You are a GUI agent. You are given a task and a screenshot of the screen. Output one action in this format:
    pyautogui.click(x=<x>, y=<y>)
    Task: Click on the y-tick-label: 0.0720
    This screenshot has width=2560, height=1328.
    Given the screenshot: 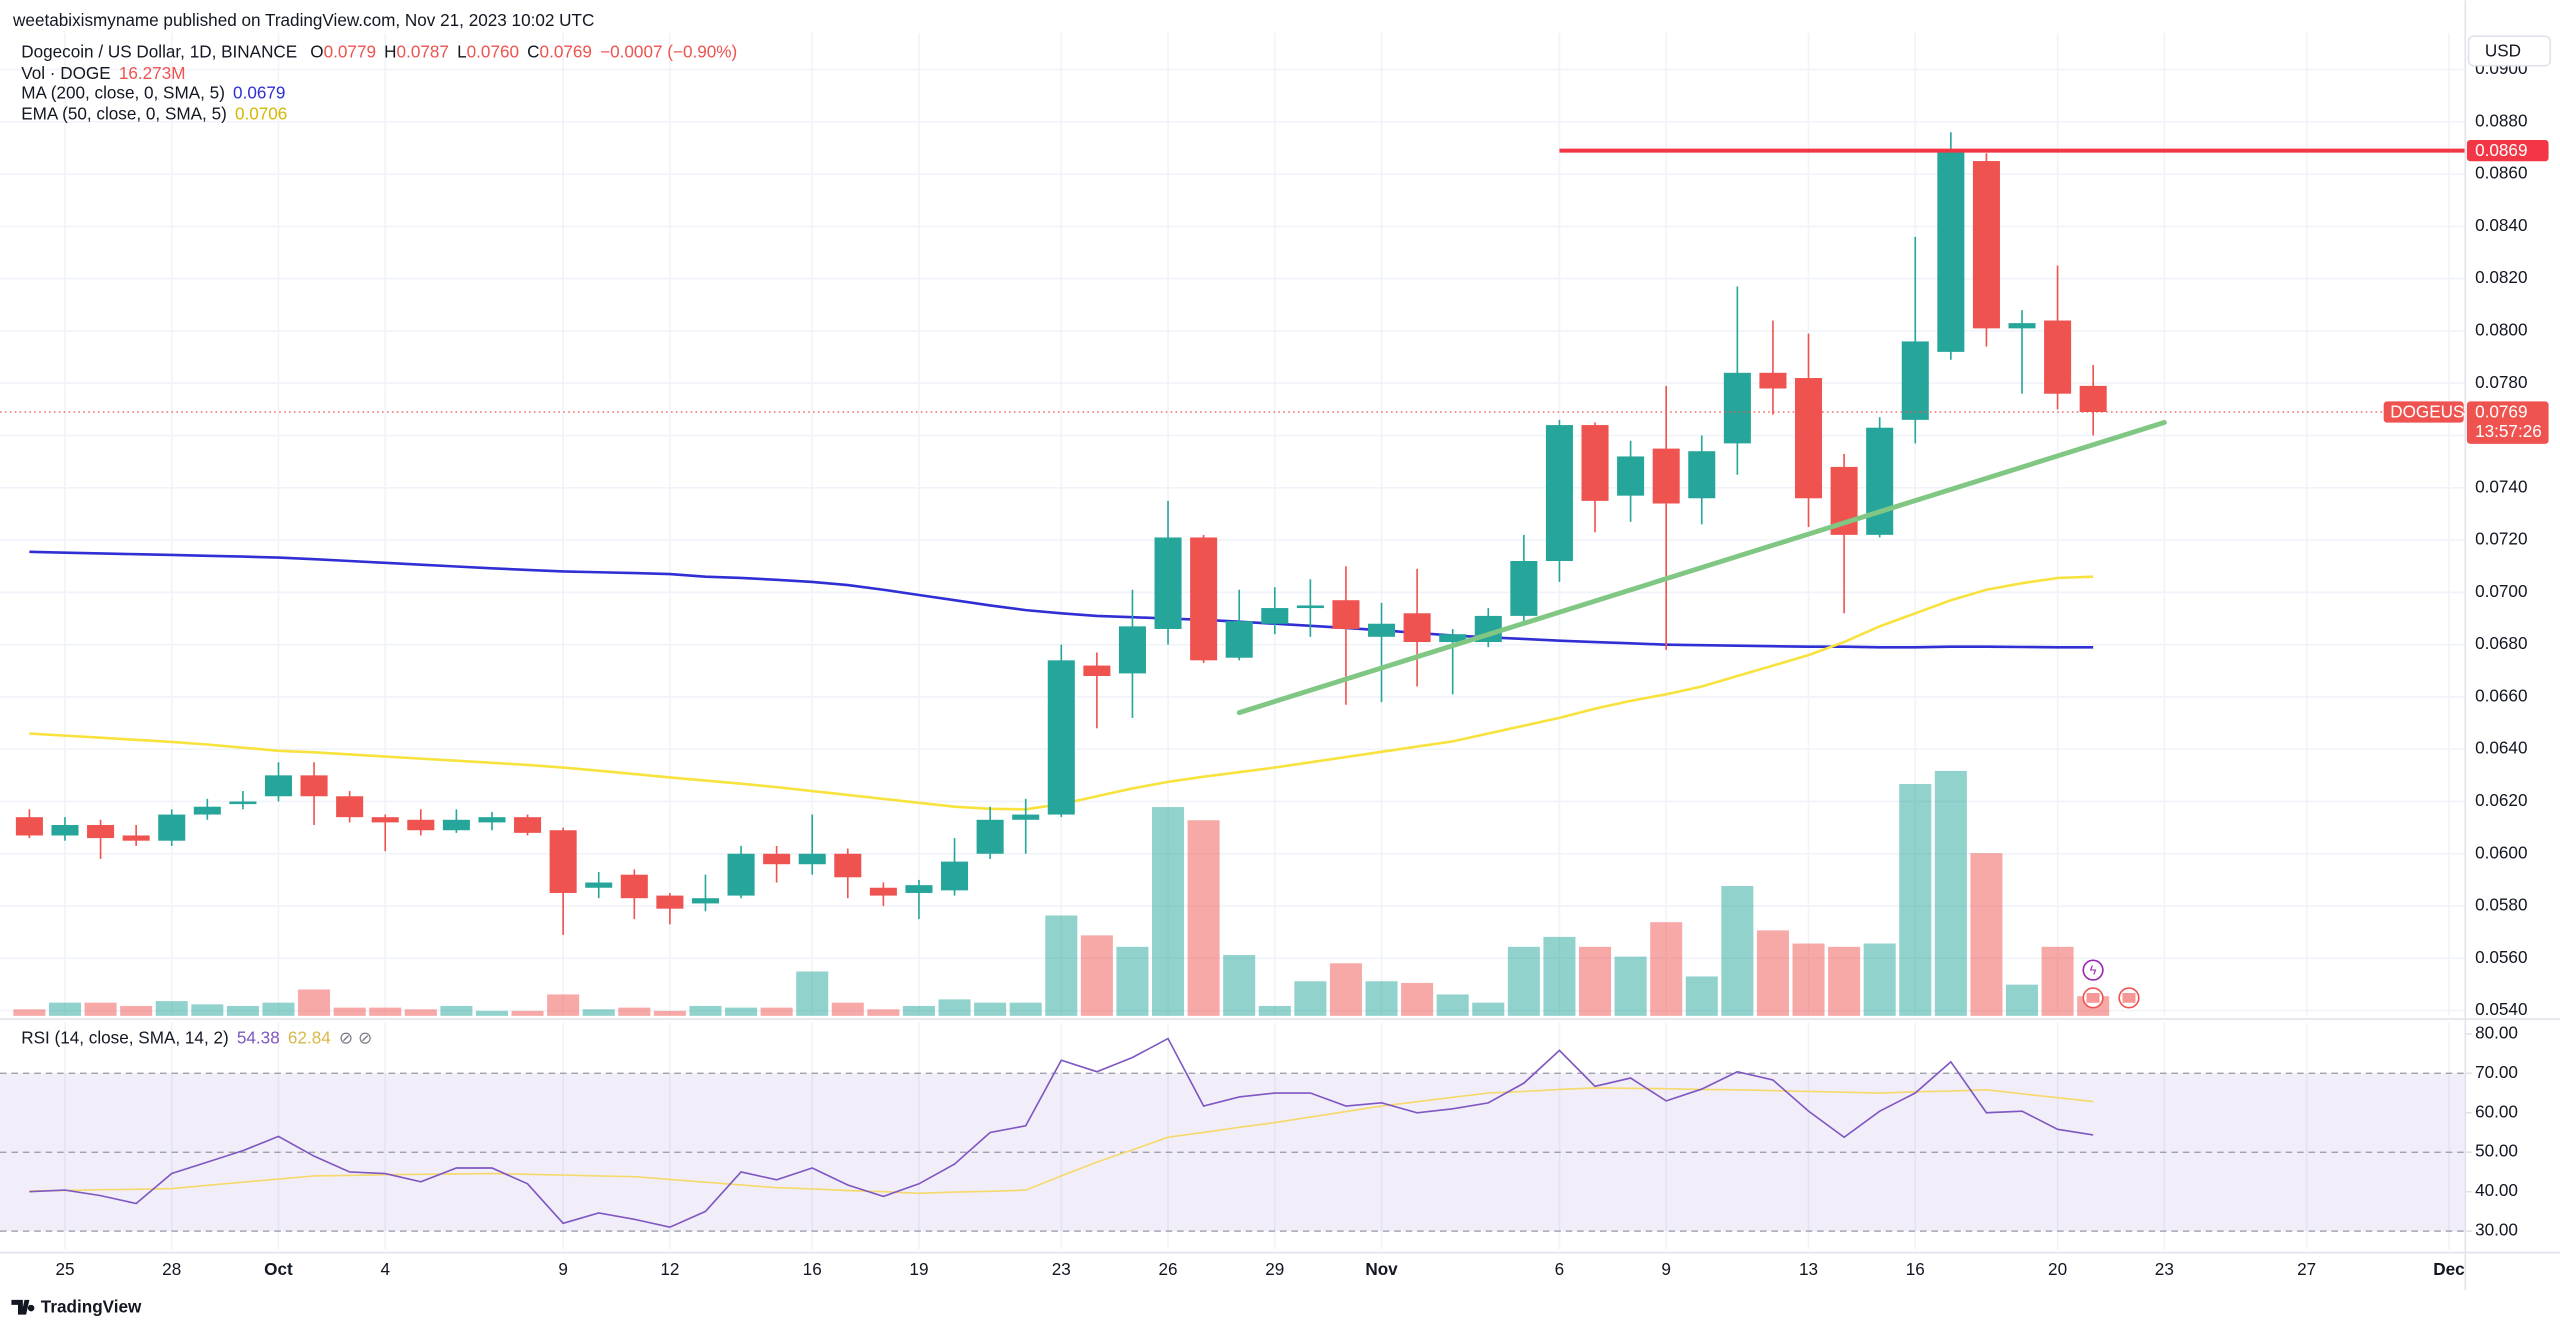 What is the action you would take?
    pyautogui.click(x=2501, y=539)
    